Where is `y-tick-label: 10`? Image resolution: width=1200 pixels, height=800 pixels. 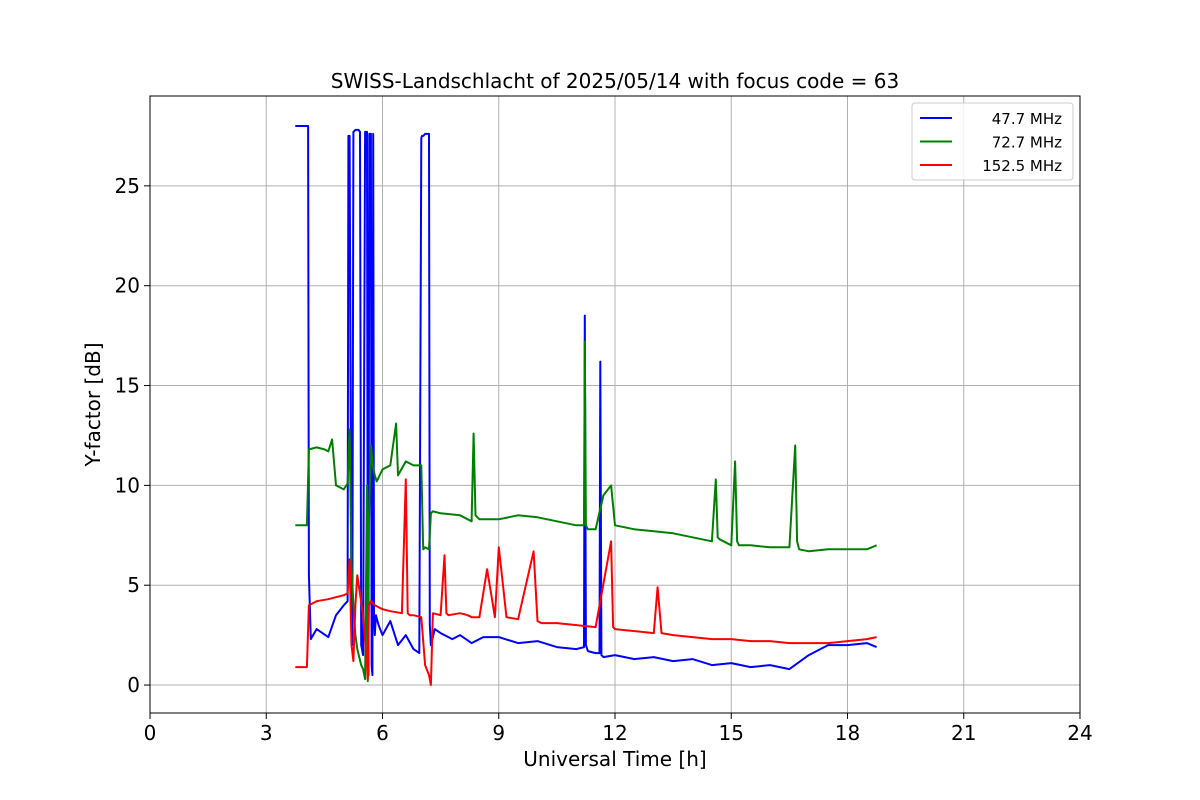
y-tick-label: 10 is located at coordinates (127, 485).